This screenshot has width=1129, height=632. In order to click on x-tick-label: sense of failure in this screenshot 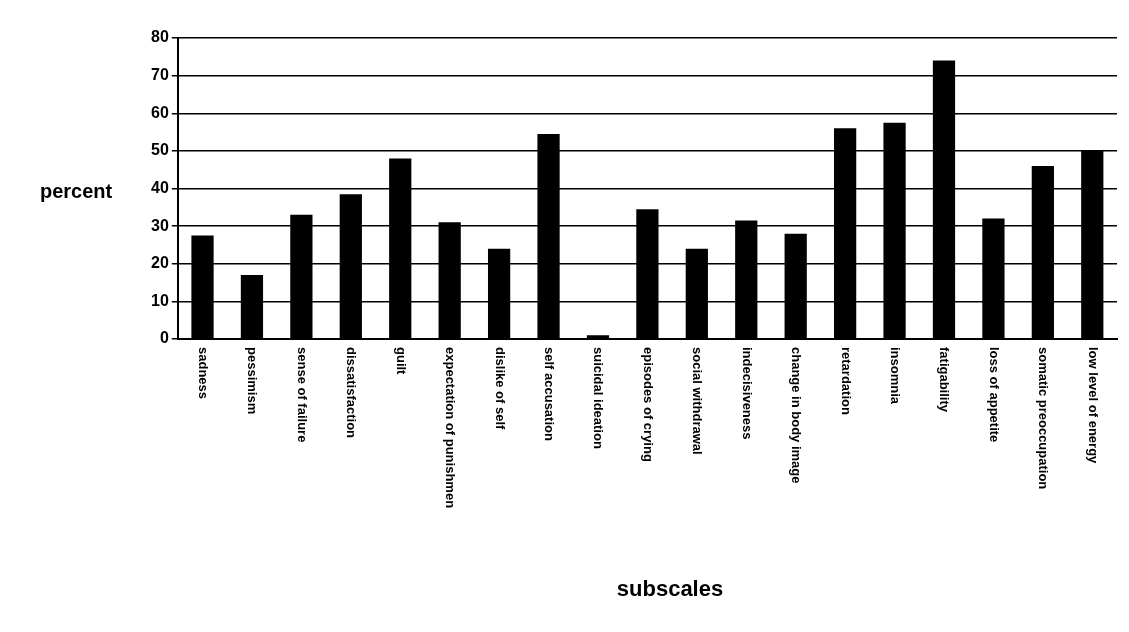, I will do `click(302, 395)`.